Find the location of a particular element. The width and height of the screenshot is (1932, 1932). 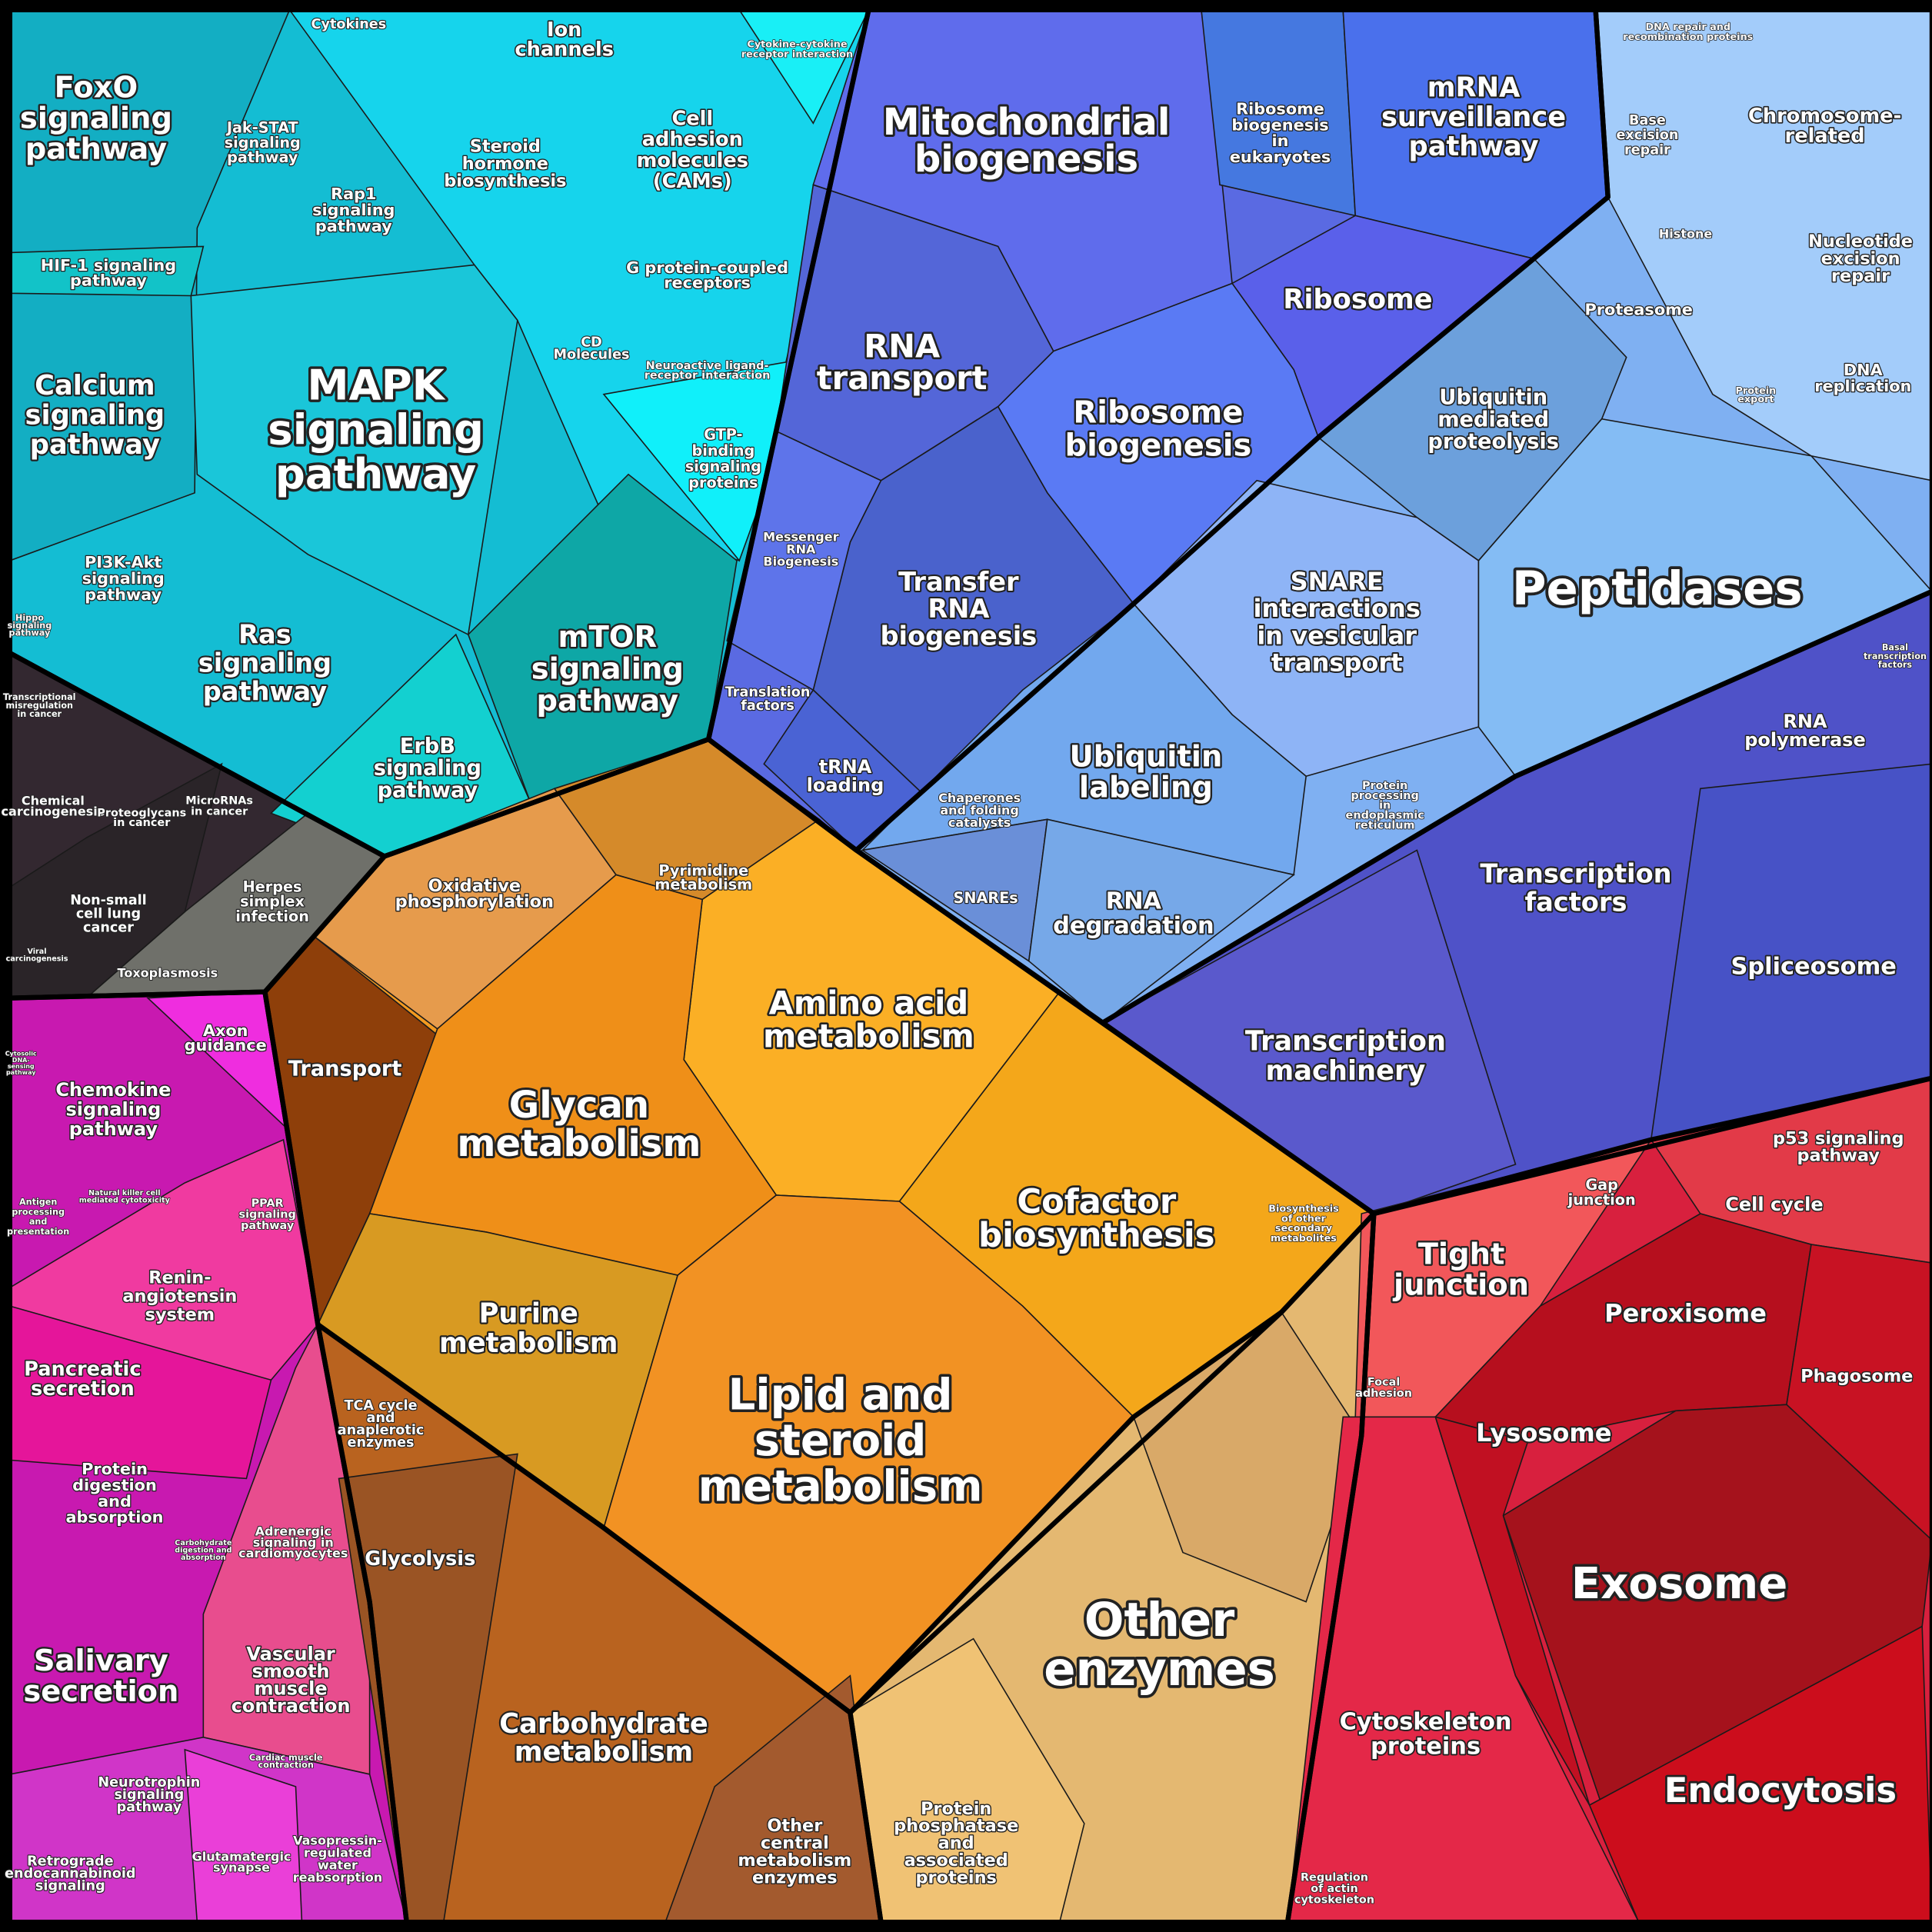

label-line: adhesion is located at coordinates (692, 140).